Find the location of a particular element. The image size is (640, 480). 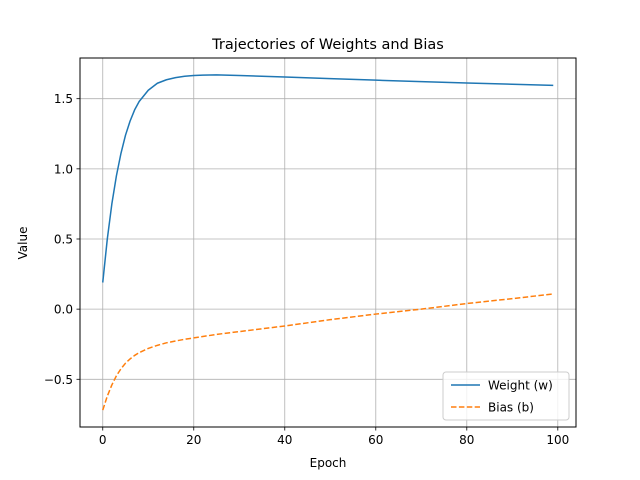

legend-label-weight: Weight (w) is located at coordinates (520, 386).